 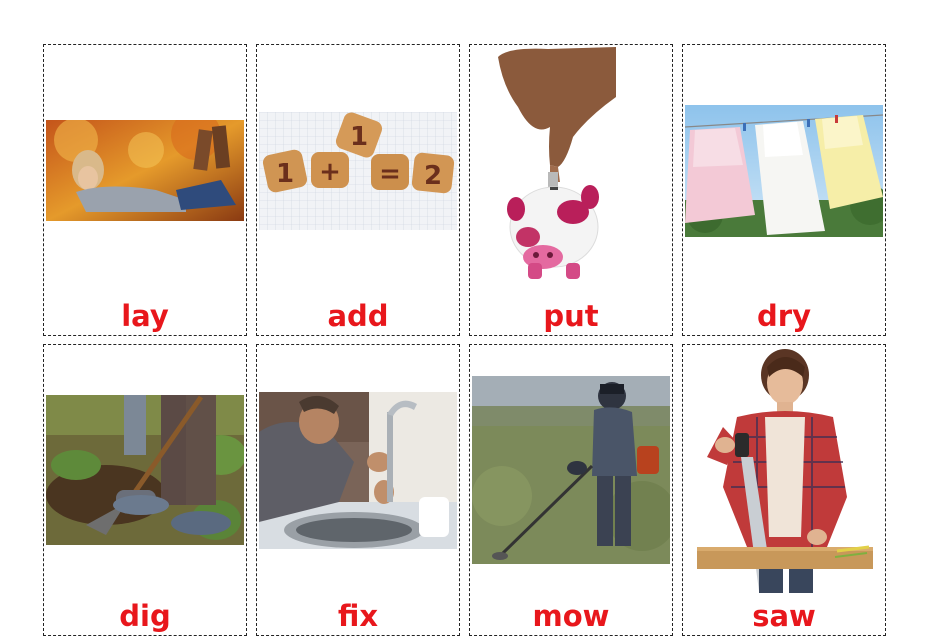 What do you see at coordinates (571, 316) in the screenshot?
I see `card-word-put: put` at bounding box center [571, 316].